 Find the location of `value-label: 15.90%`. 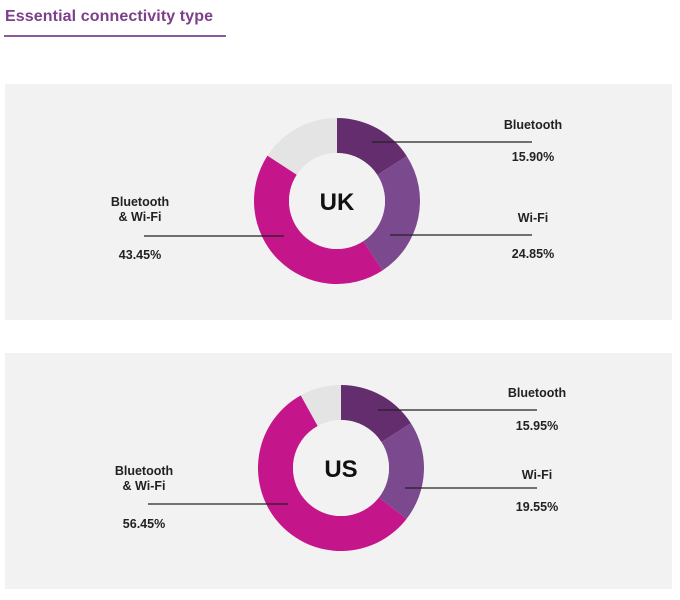

value-label: 15.90% is located at coordinates (533, 157).